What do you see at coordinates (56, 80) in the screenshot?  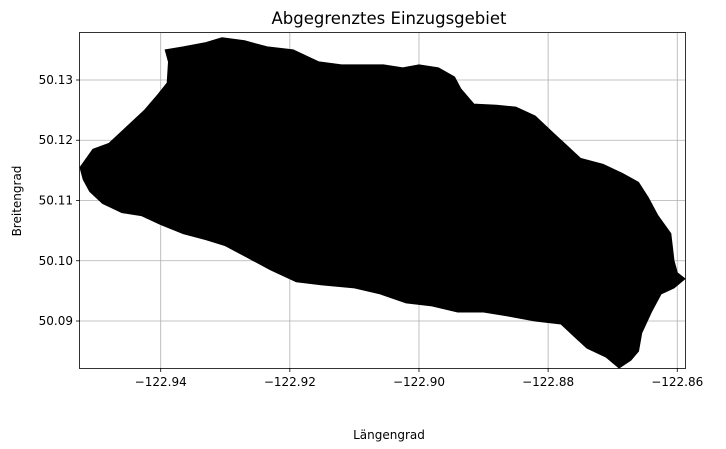 I see `y-tick-label: 50.13` at bounding box center [56, 80].